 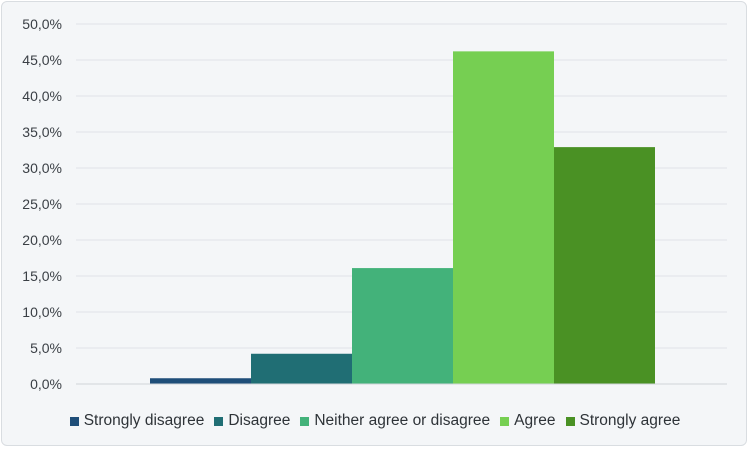 I want to click on y-tick-label: 30,0%, so click(x=42, y=168).